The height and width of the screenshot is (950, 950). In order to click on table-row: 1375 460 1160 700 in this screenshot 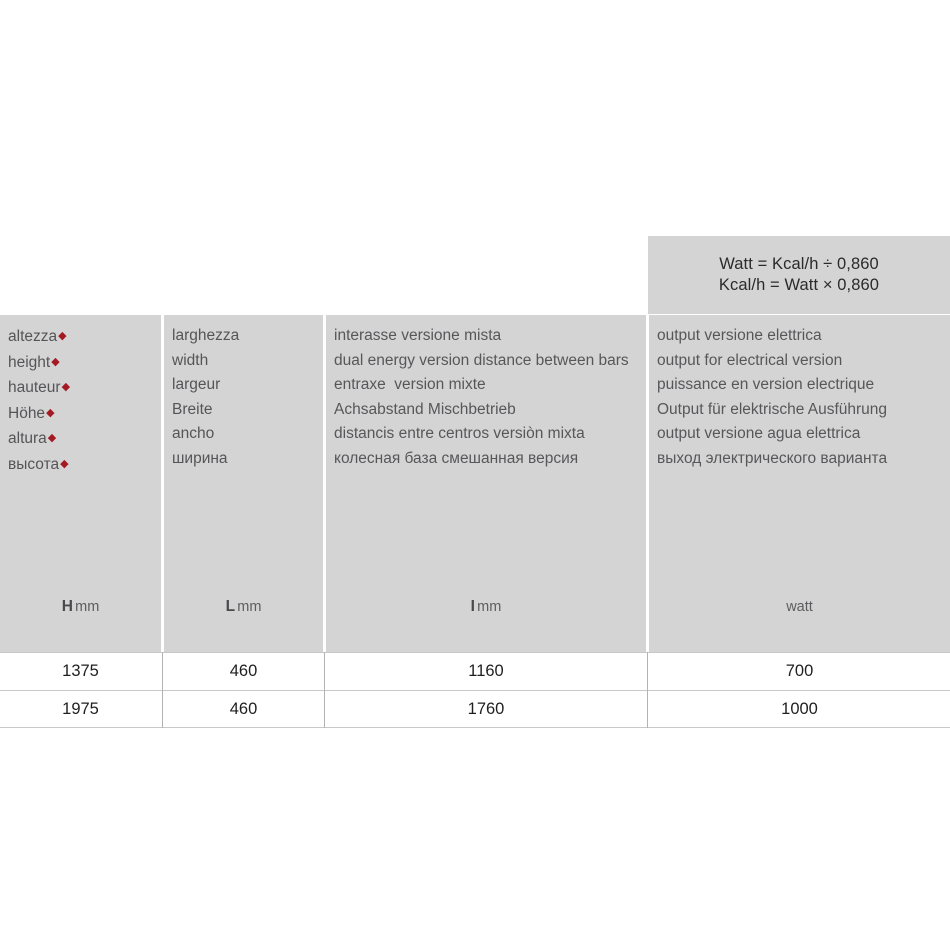, I will do `click(475, 671)`.